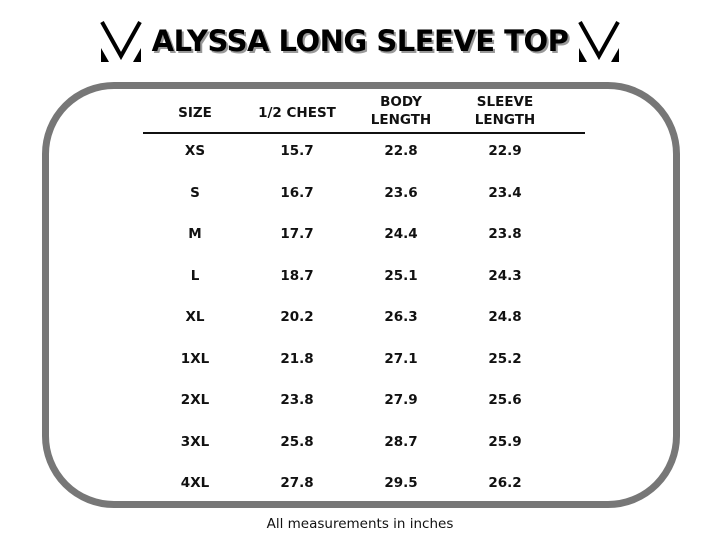  What do you see at coordinates (297, 275) in the screenshot?
I see `chest-cell: 18.7` at bounding box center [297, 275].